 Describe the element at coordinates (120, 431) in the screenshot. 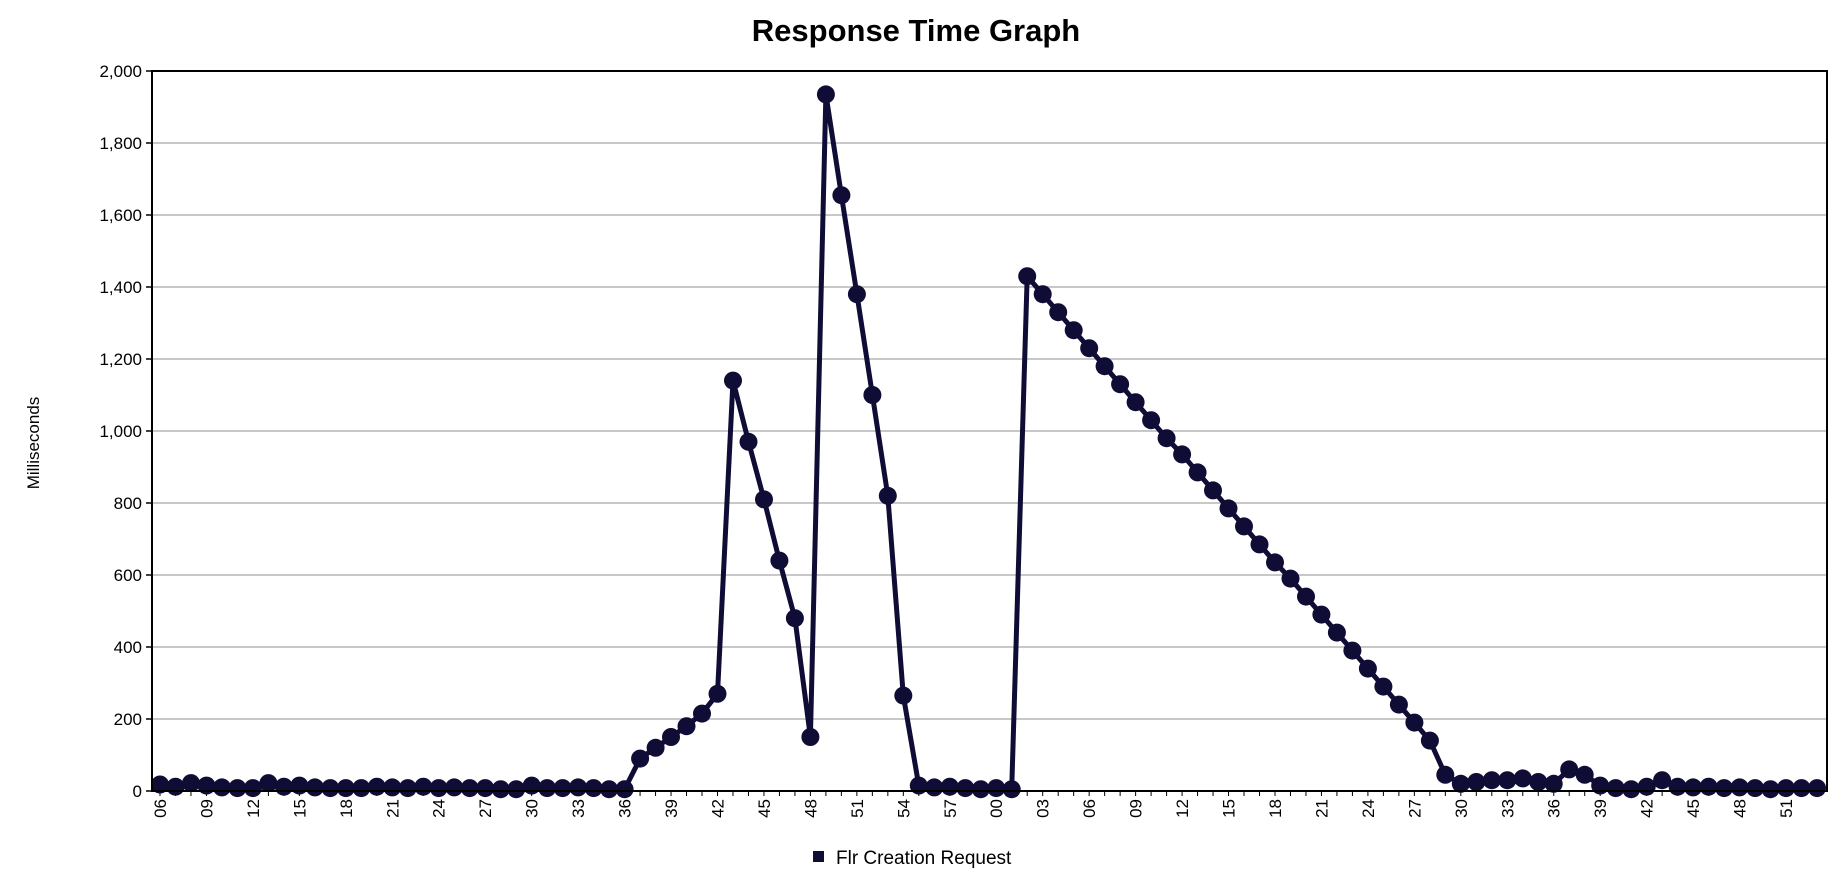

I see `y-tick-label: 1,000` at that location.